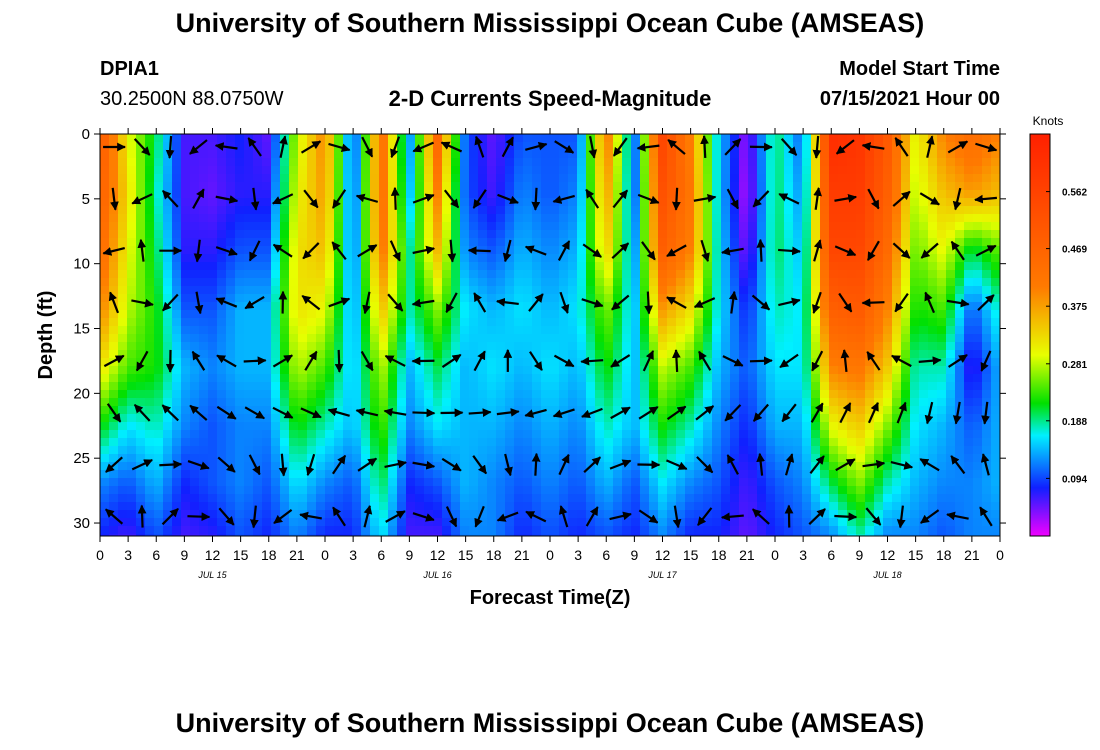 This screenshot has height=750, width=1100. What do you see at coordinates (81, 523) in the screenshot?
I see `y-tick-label: 30` at bounding box center [81, 523].